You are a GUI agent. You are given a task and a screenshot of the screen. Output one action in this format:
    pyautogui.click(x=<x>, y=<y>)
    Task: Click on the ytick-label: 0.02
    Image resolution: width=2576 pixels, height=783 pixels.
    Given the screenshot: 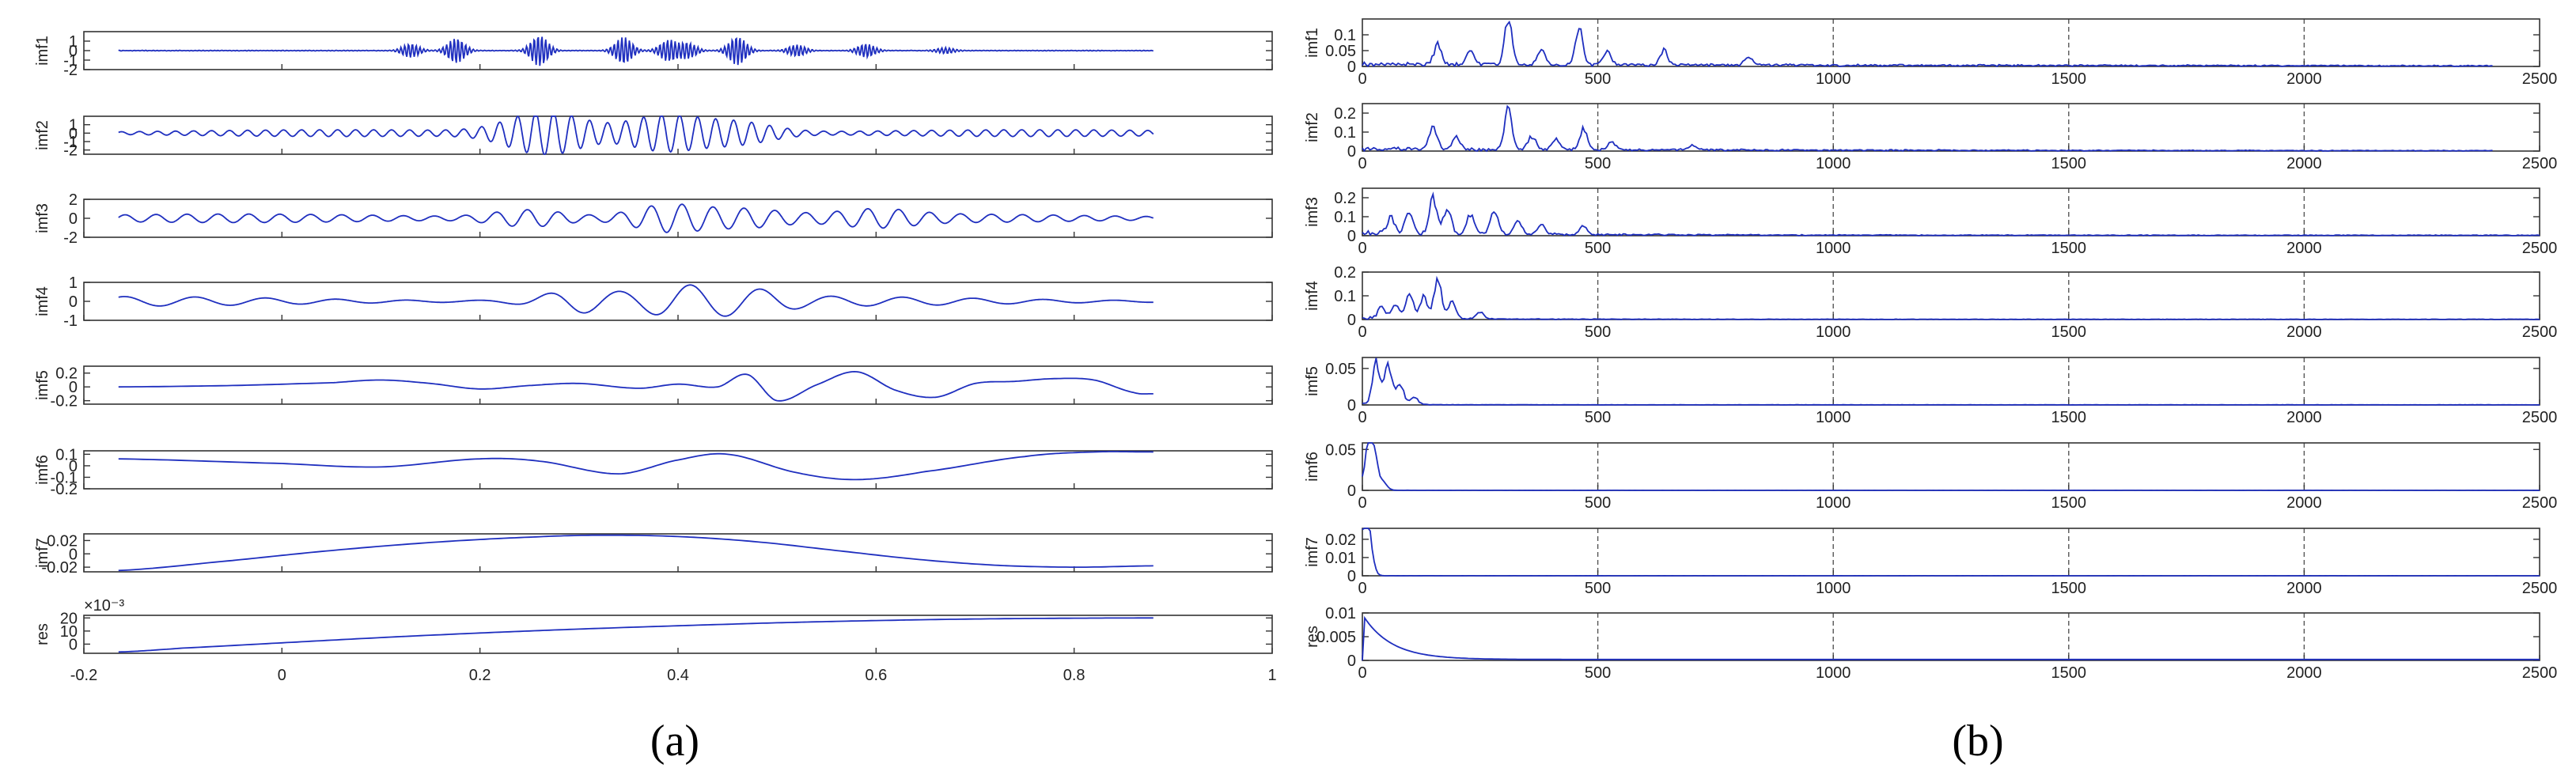 What is the action you would take?
    pyautogui.click(x=1340, y=540)
    